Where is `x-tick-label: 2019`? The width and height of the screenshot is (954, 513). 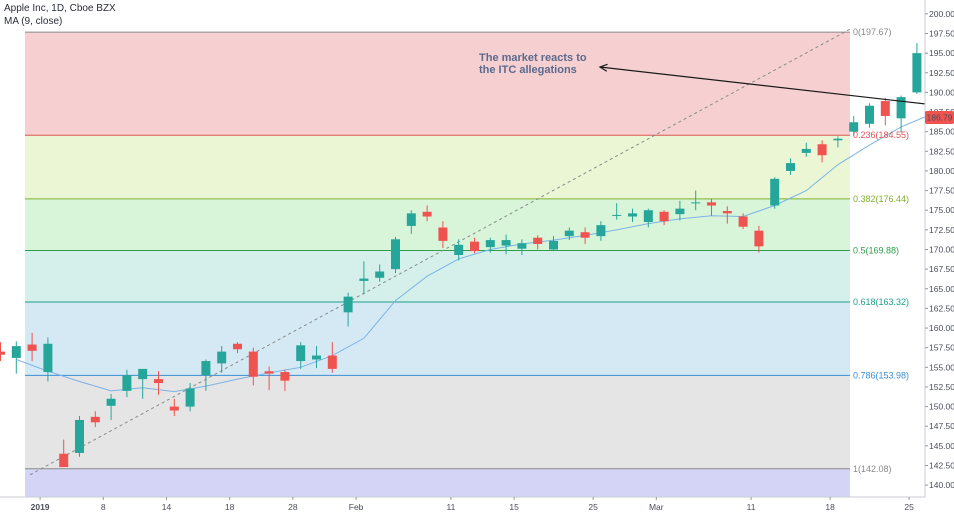 x-tick-label: 2019 is located at coordinates (40, 507).